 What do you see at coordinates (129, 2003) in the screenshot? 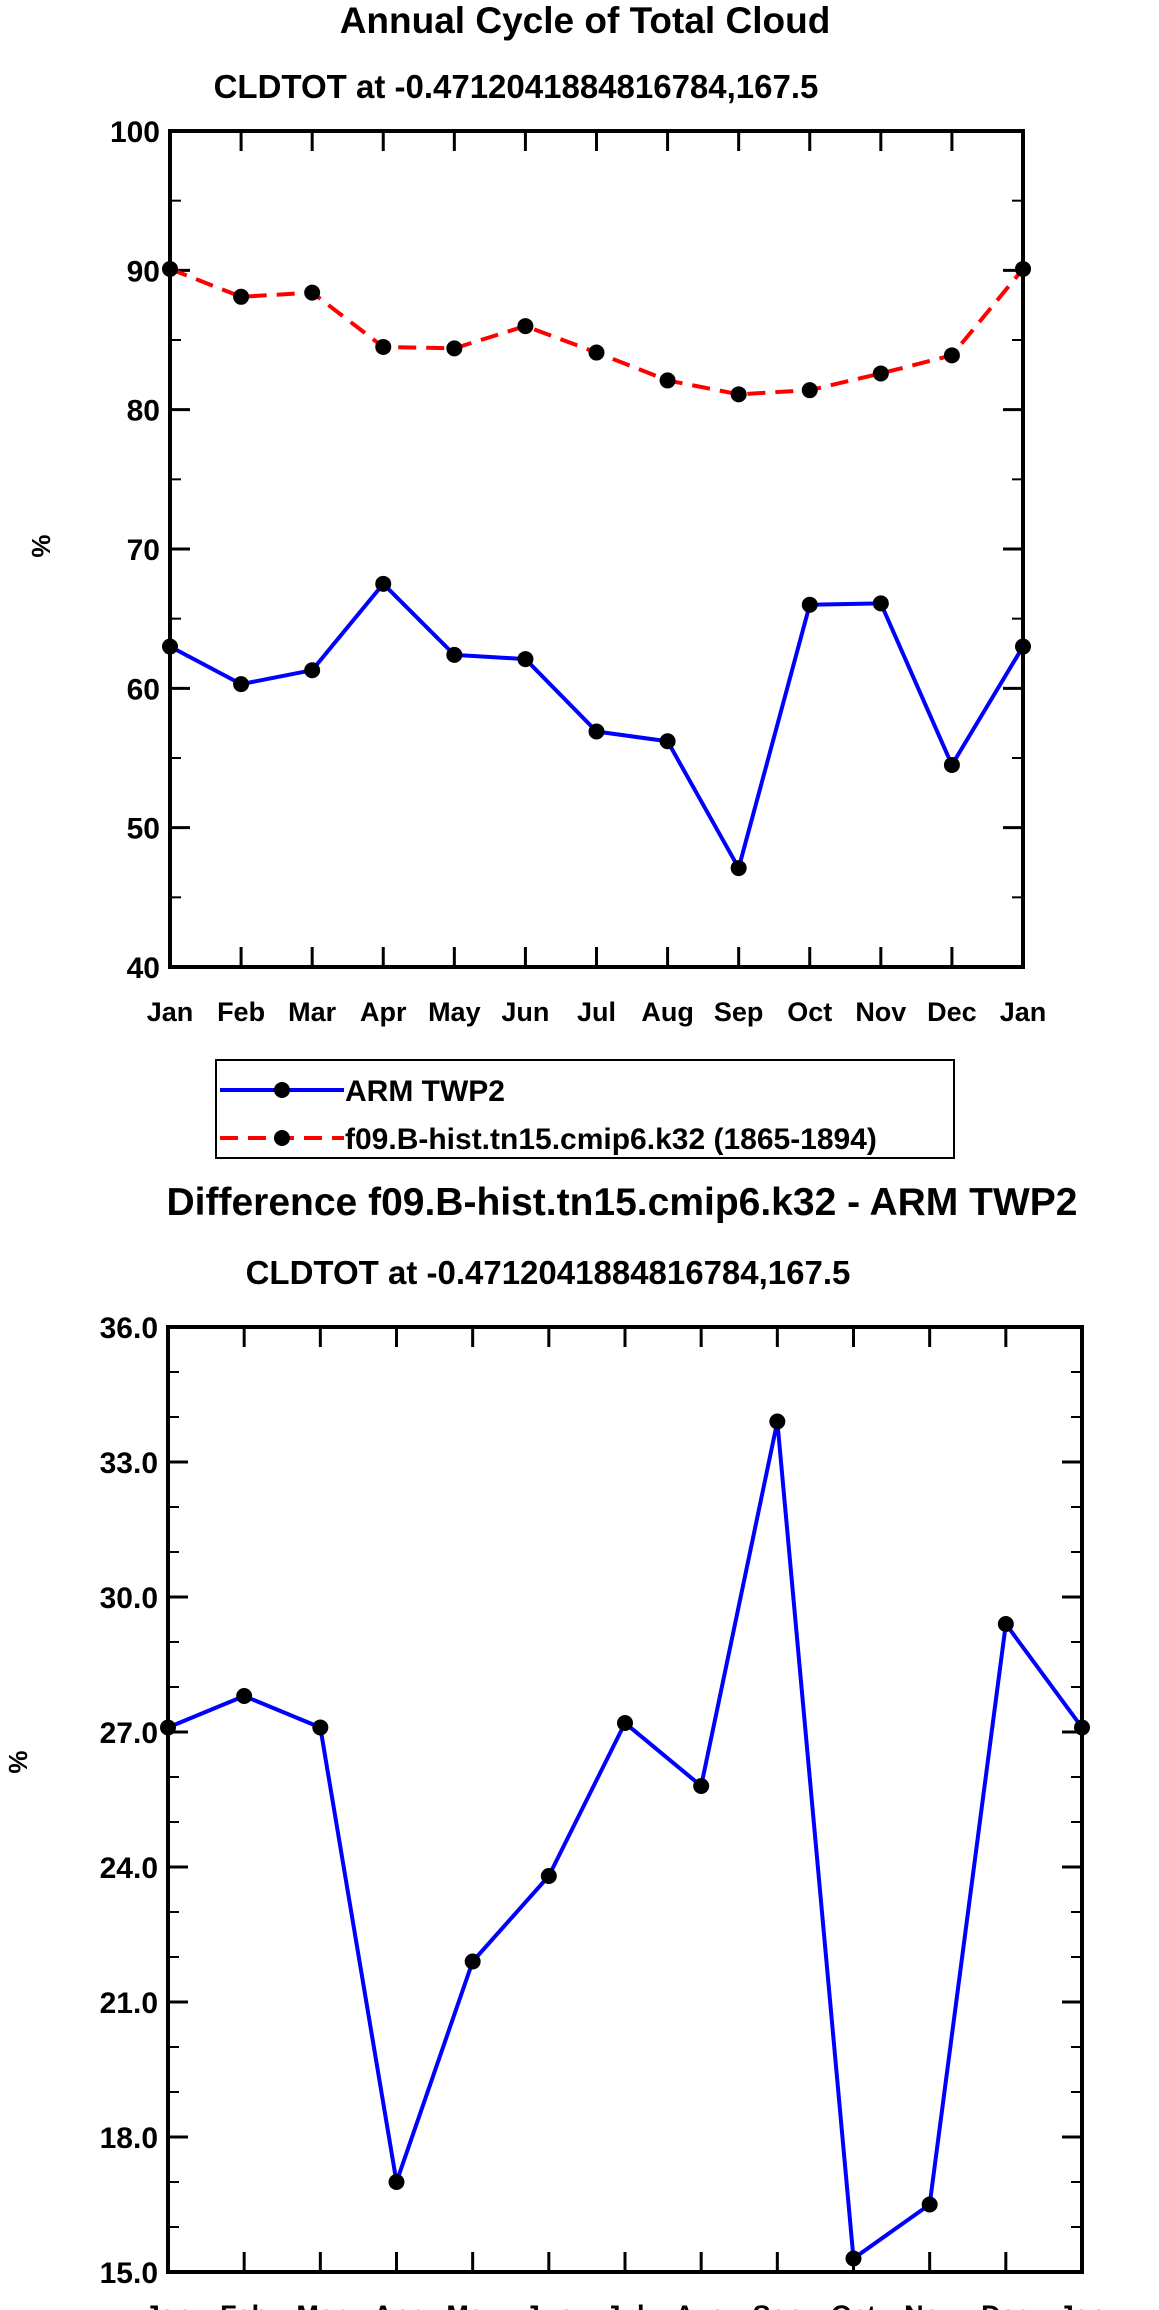
I see `y-tick-label: 21.0` at bounding box center [129, 2003].